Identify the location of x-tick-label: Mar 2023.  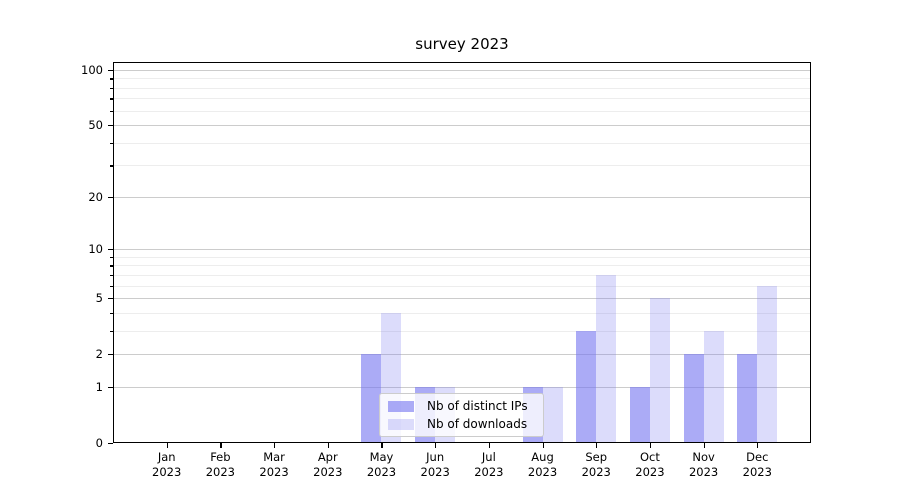
(274, 465).